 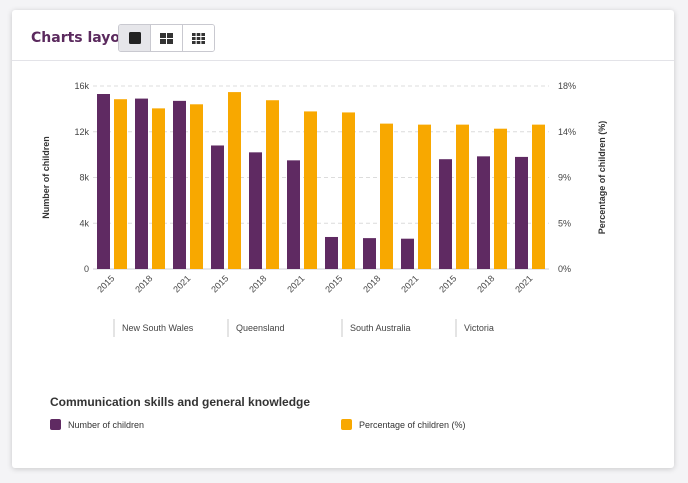 I want to click on layout-single-button, so click(x=135, y=38).